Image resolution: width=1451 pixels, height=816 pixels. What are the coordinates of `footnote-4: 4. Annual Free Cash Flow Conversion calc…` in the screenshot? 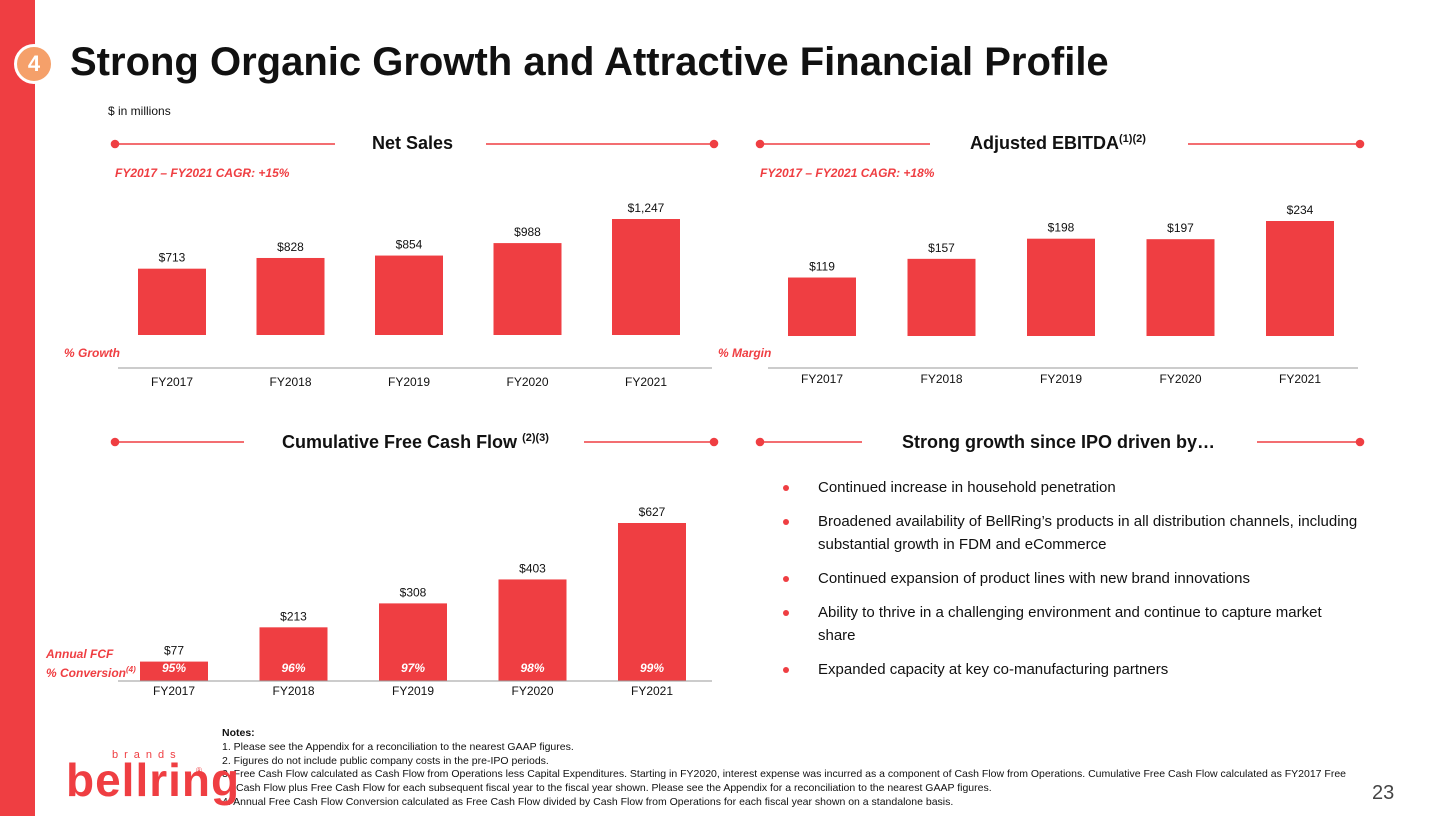 It's located at (588, 801).